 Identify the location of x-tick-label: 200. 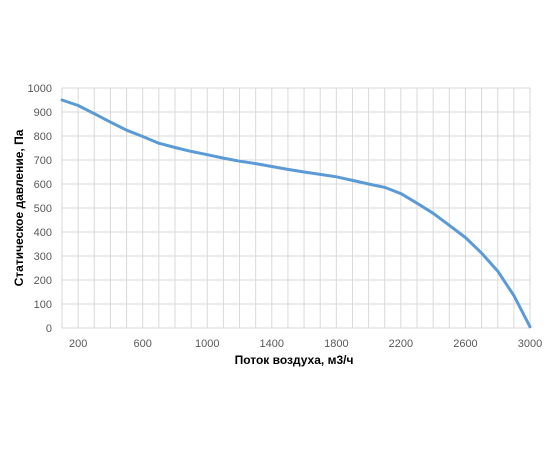
(78, 344).